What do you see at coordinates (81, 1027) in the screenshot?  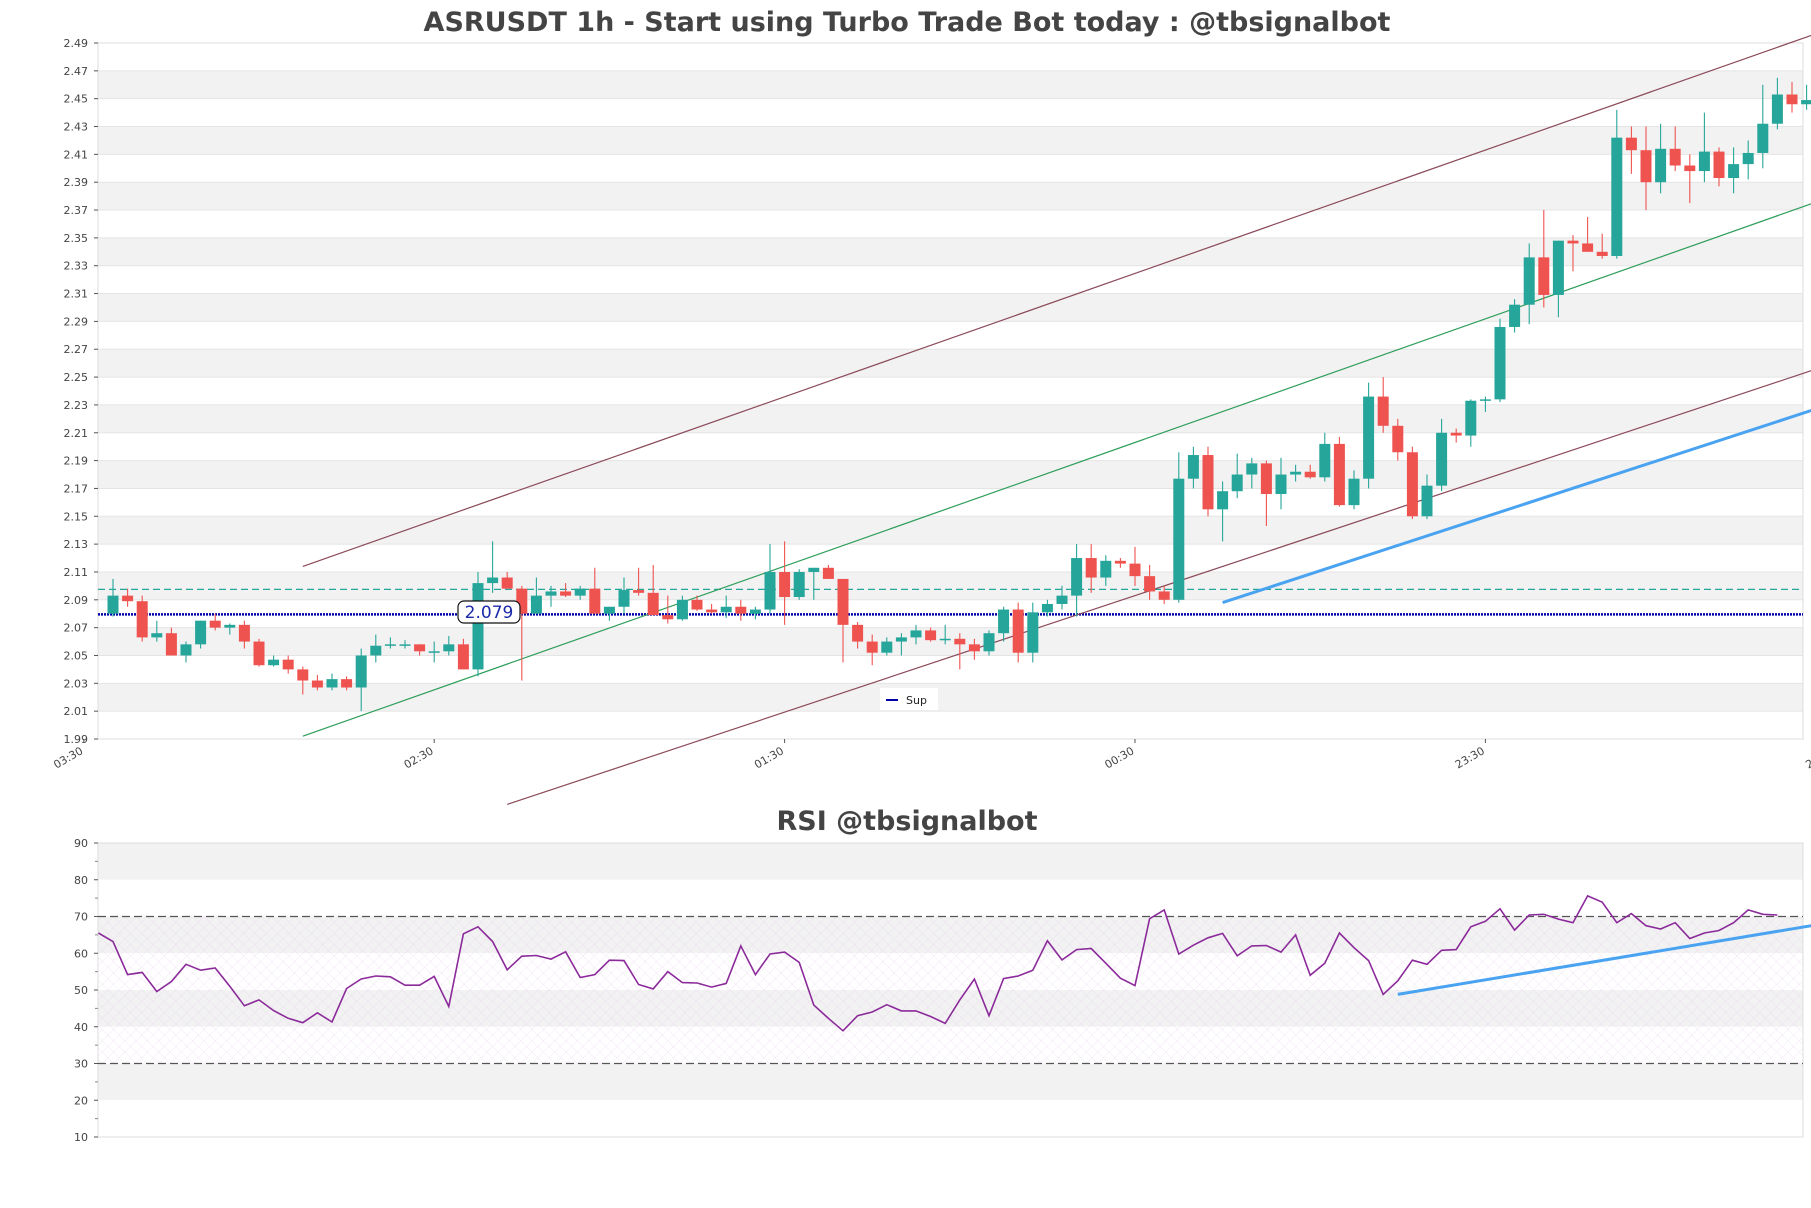 I see `rsi-y-tick-label: 40` at bounding box center [81, 1027].